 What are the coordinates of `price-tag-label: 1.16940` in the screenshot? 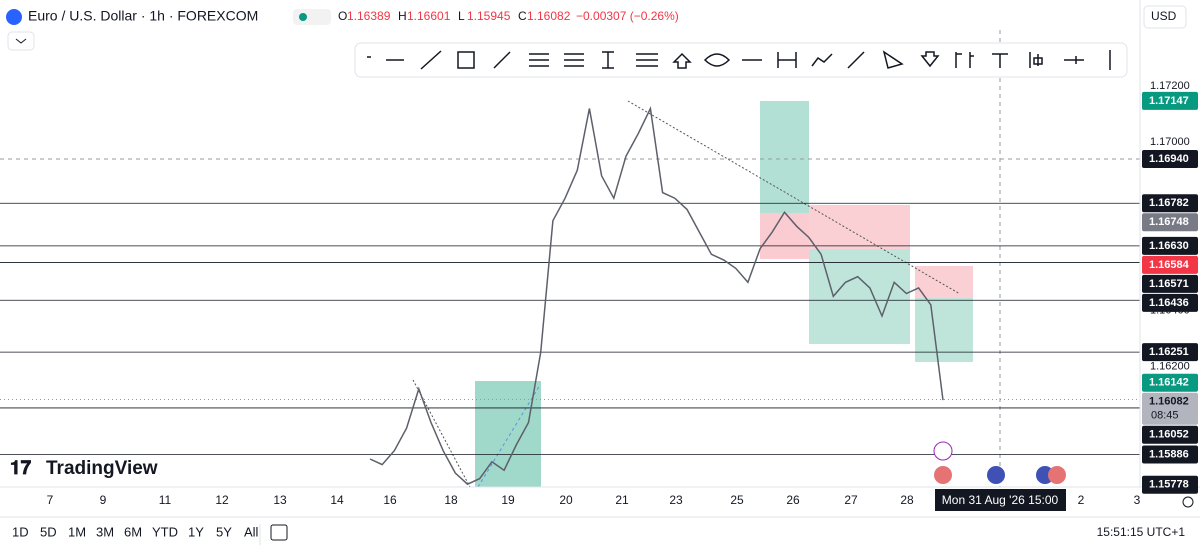 It's located at (1169, 159).